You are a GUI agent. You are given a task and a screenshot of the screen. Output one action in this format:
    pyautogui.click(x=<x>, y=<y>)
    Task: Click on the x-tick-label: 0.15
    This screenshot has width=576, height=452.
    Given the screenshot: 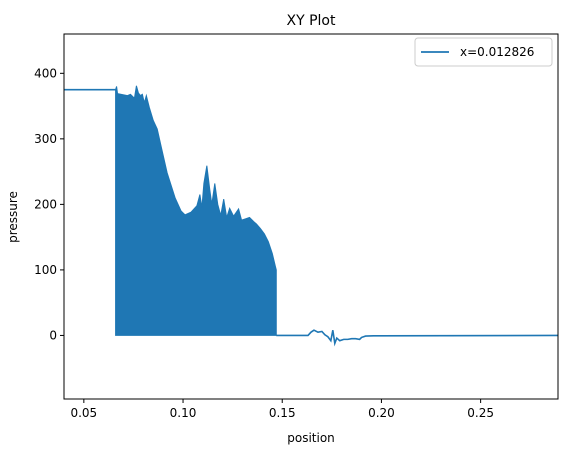 What is the action you would take?
    pyautogui.click(x=282, y=413)
    